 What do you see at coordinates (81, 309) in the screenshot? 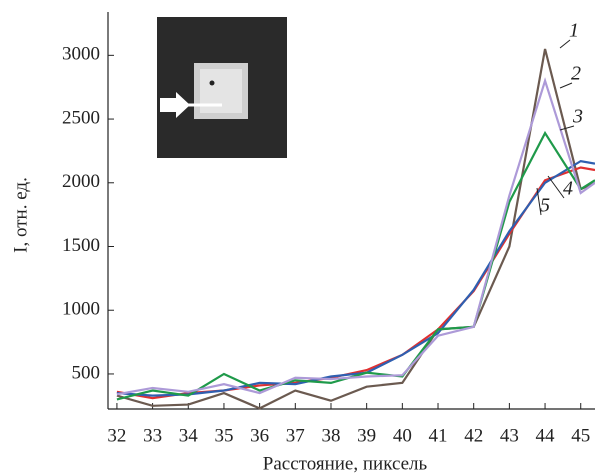
I see `y-tick-label: 1000` at bounding box center [81, 309].